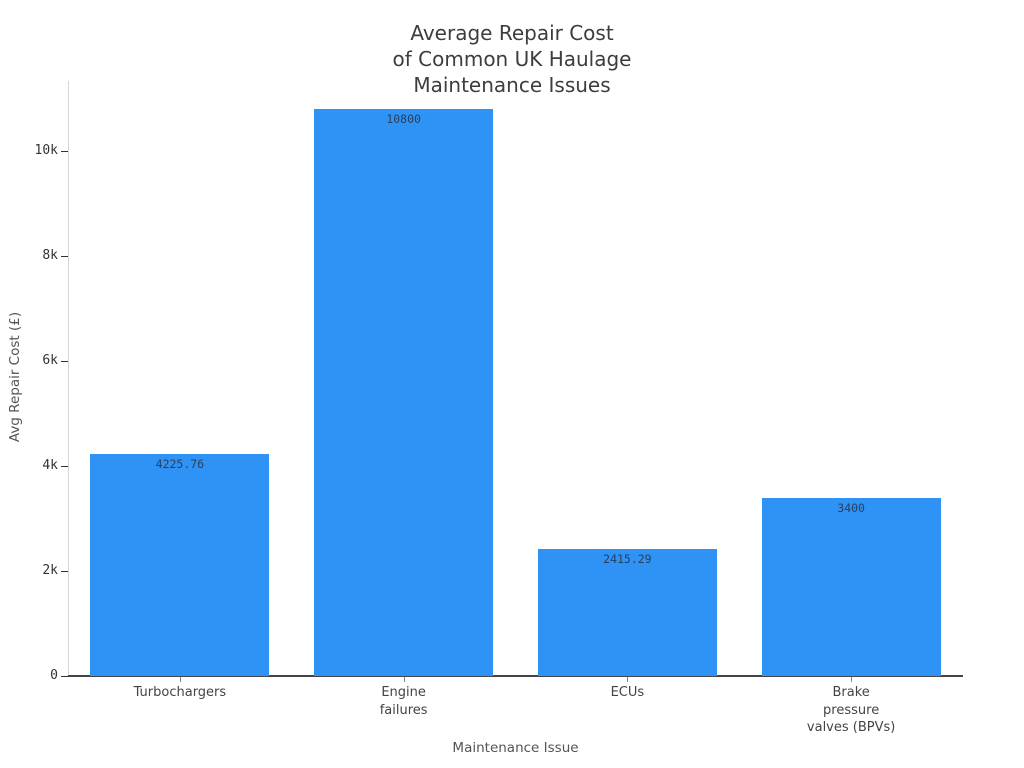 This screenshot has width=1024, height=768. I want to click on bar: 10800, so click(404, 392).